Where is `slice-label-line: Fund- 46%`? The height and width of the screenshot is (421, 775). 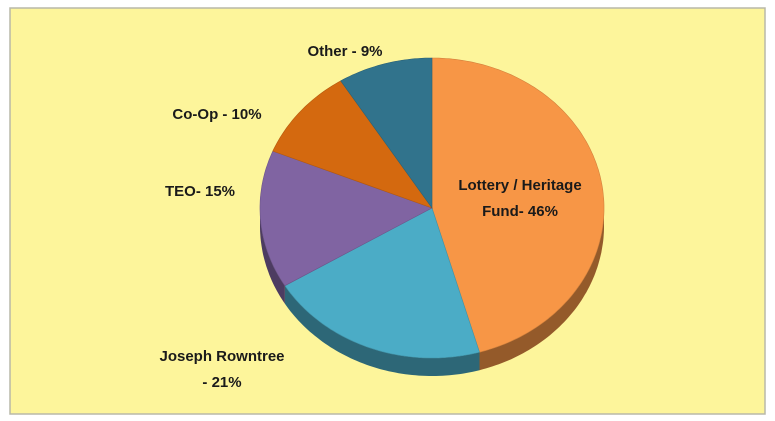 slice-label-line: Fund- 46% is located at coordinates (520, 211).